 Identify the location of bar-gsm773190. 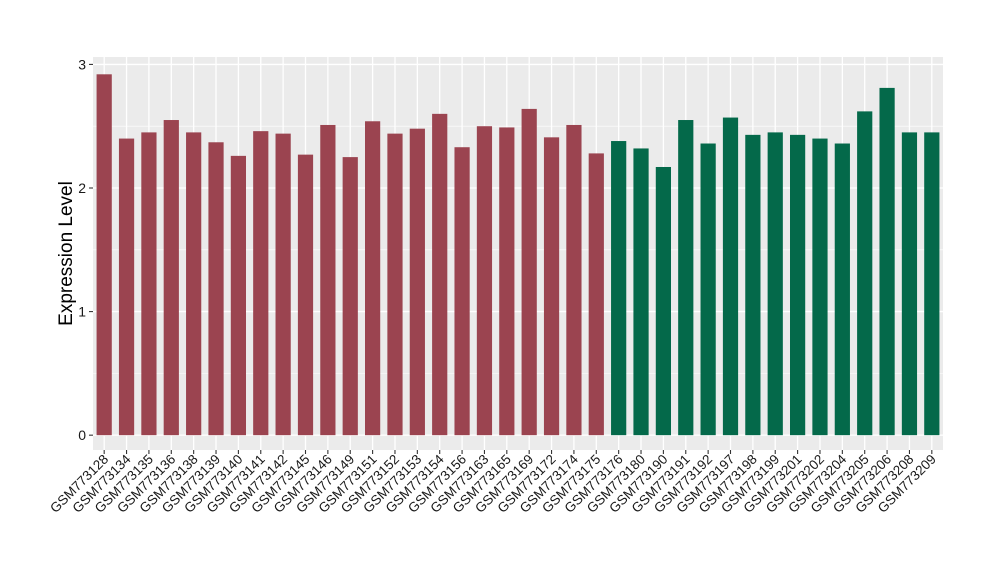
(663, 301).